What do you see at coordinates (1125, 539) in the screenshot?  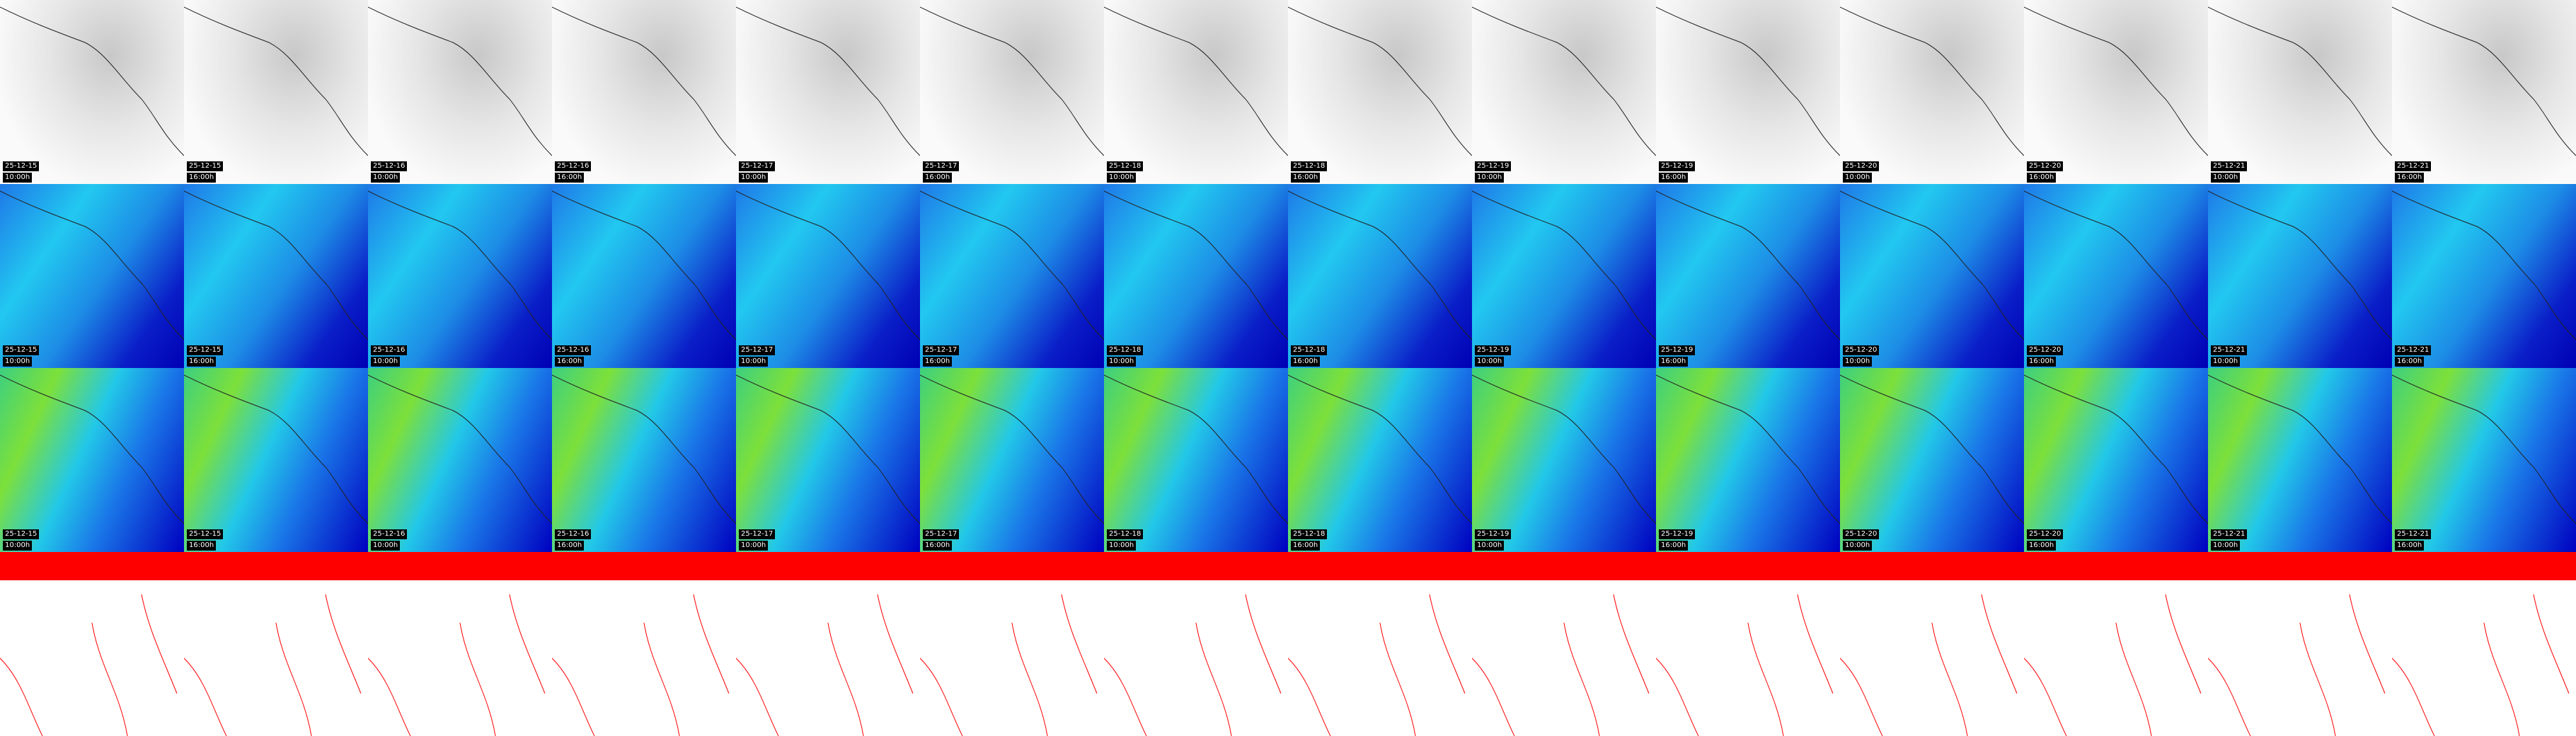 I see `time-label: 25-12-18 10:00h` at bounding box center [1125, 539].